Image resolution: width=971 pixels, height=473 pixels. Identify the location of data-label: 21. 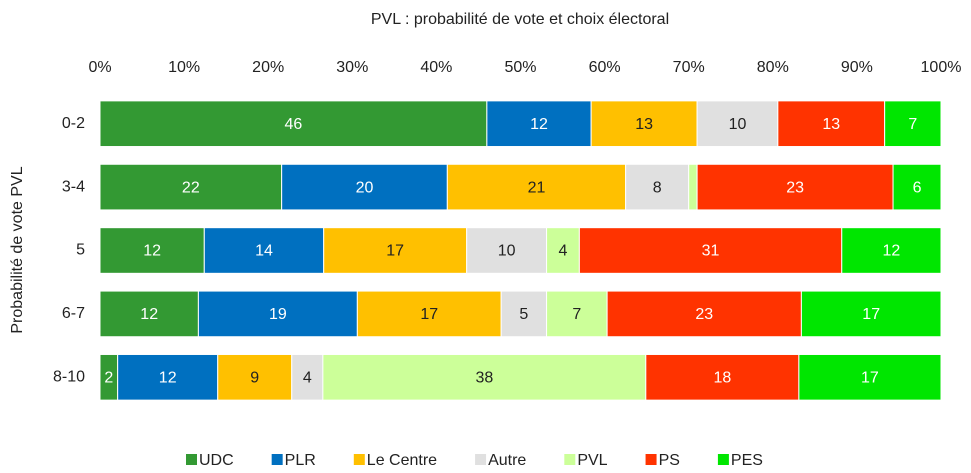
(537, 187).